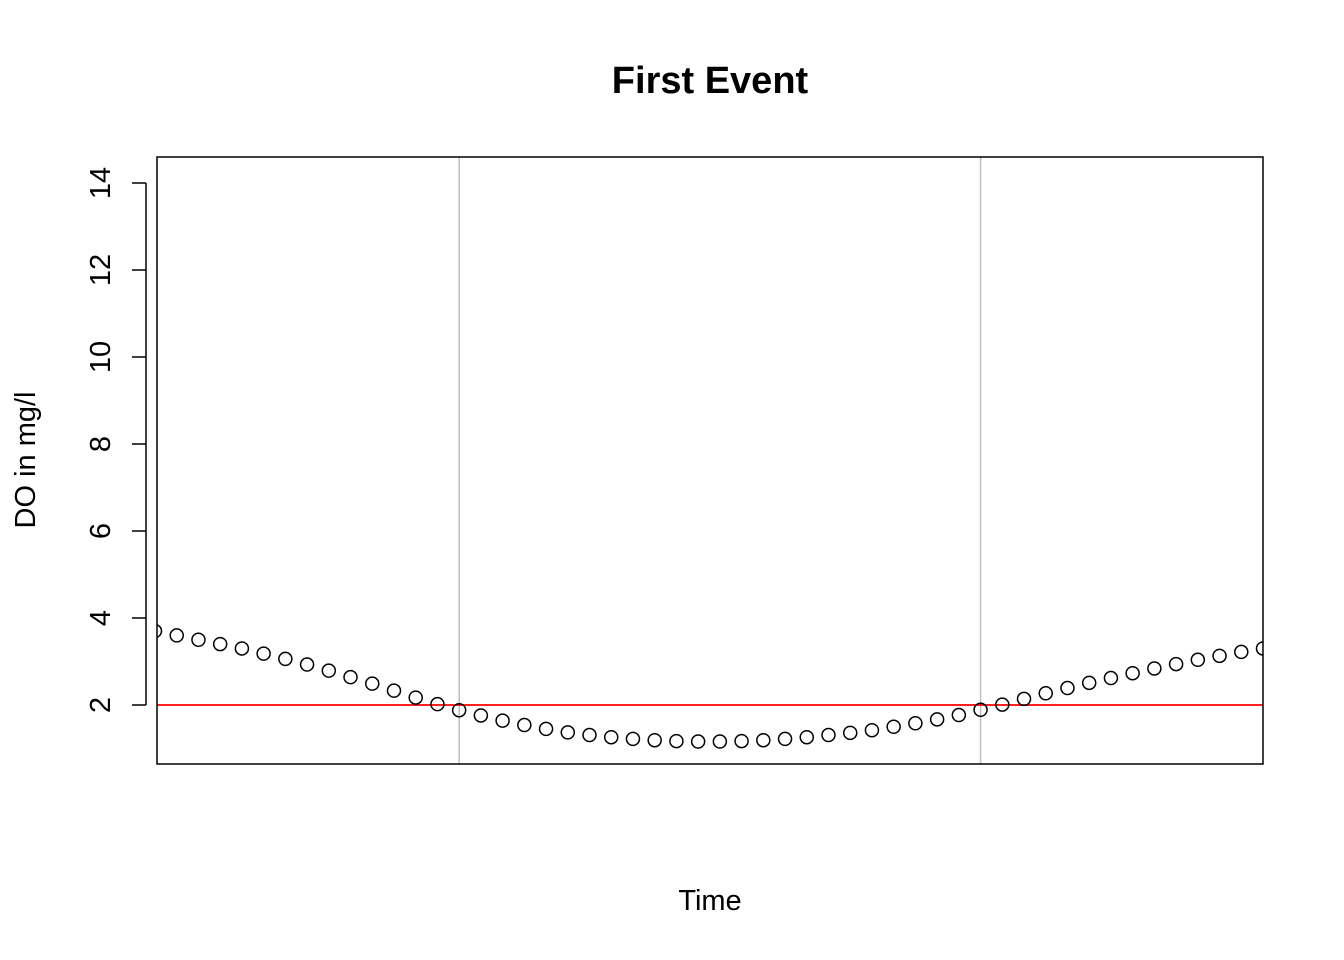 The image size is (1344, 960). Describe the element at coordinates (101, 705) in the screenshot. I see `y-tick-label-2: 2` at that location.